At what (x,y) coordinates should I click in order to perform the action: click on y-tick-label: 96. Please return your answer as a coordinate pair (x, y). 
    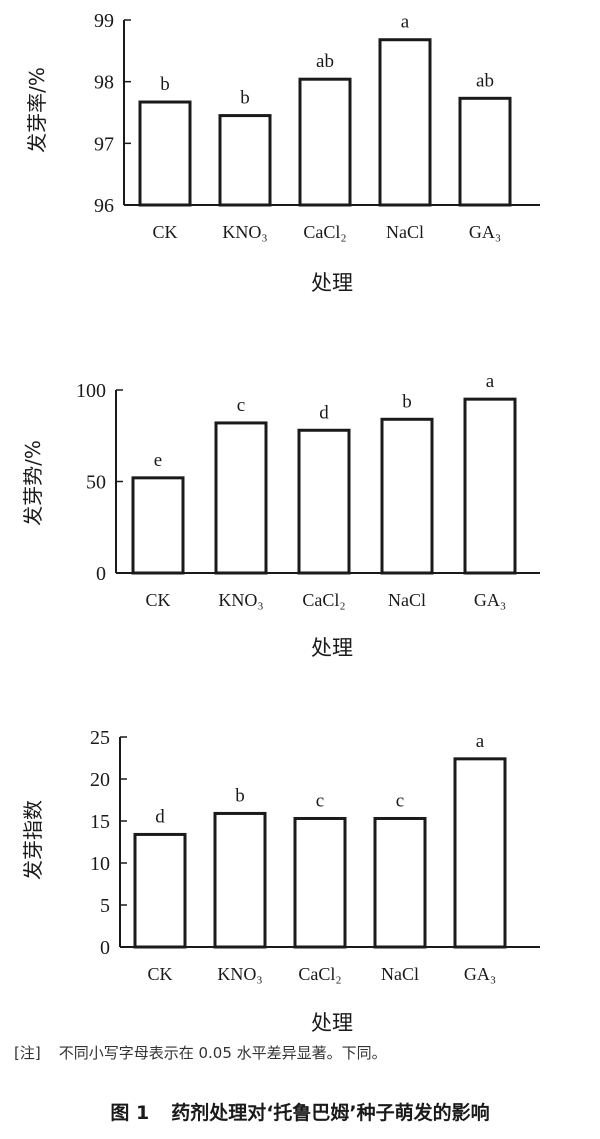
    Looking at the image, I should click on (104, 206).